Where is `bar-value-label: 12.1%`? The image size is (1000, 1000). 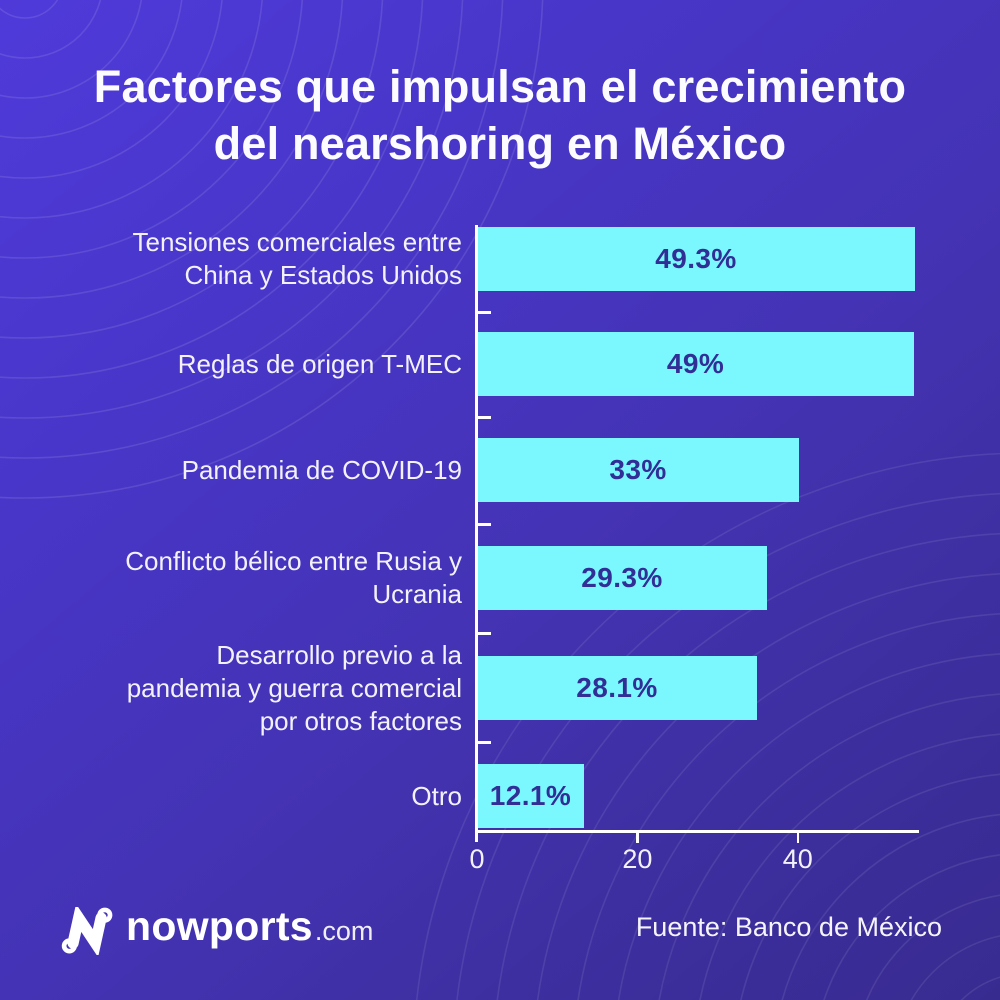 bar-value-label: 12.1% is located at coordinates (530, 795).